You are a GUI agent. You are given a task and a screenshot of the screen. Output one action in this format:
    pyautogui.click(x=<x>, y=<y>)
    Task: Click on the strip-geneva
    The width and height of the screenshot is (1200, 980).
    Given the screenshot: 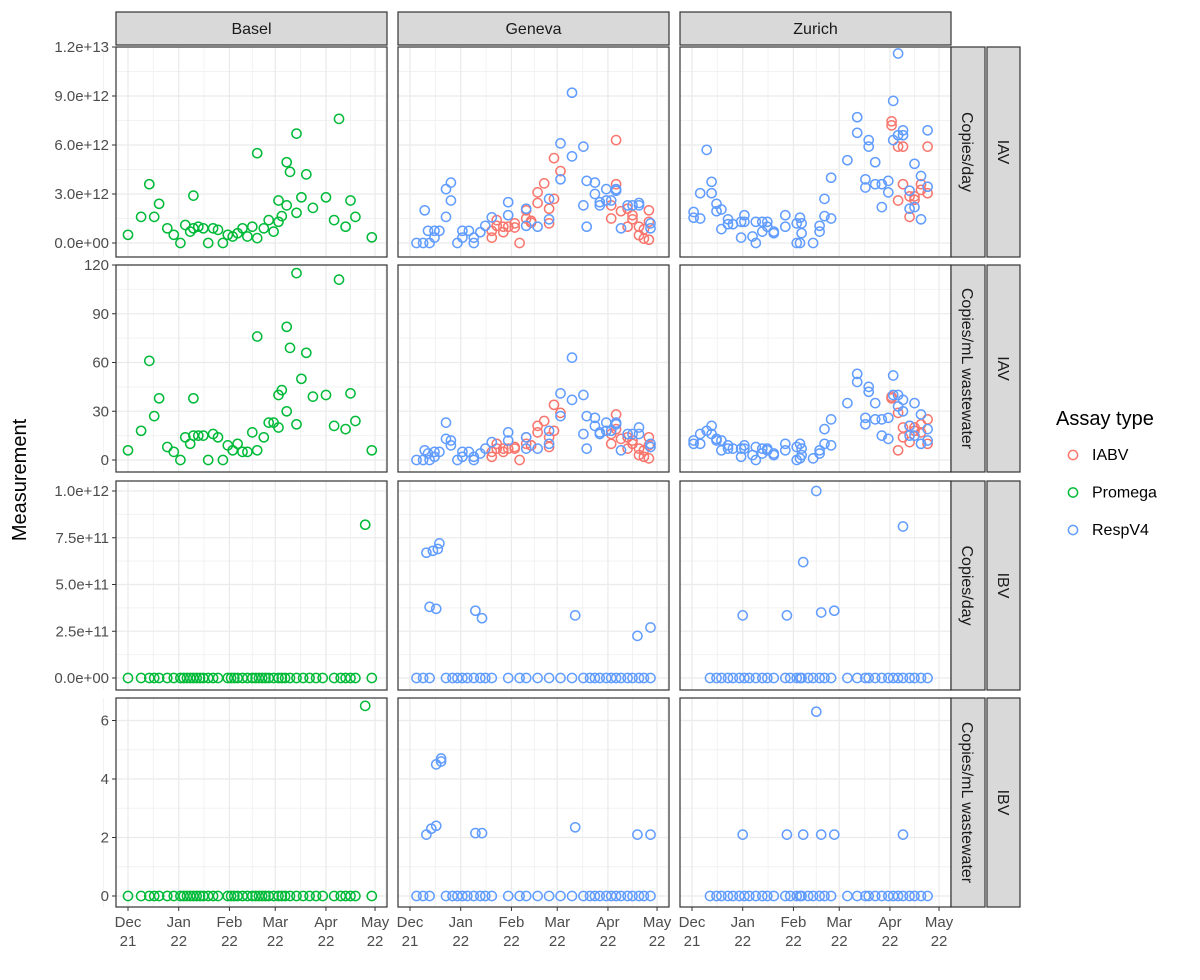 What is the action you would take?
    pyautogui.click(x=533, y=28)
    